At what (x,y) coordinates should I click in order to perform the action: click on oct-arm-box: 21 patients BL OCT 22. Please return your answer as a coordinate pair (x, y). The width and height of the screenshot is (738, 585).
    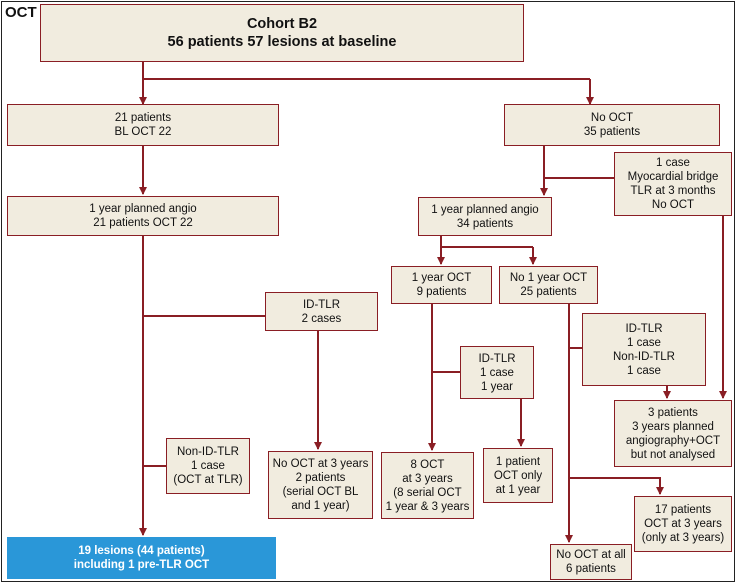
    Looking at the image, I should click on (143, 125).